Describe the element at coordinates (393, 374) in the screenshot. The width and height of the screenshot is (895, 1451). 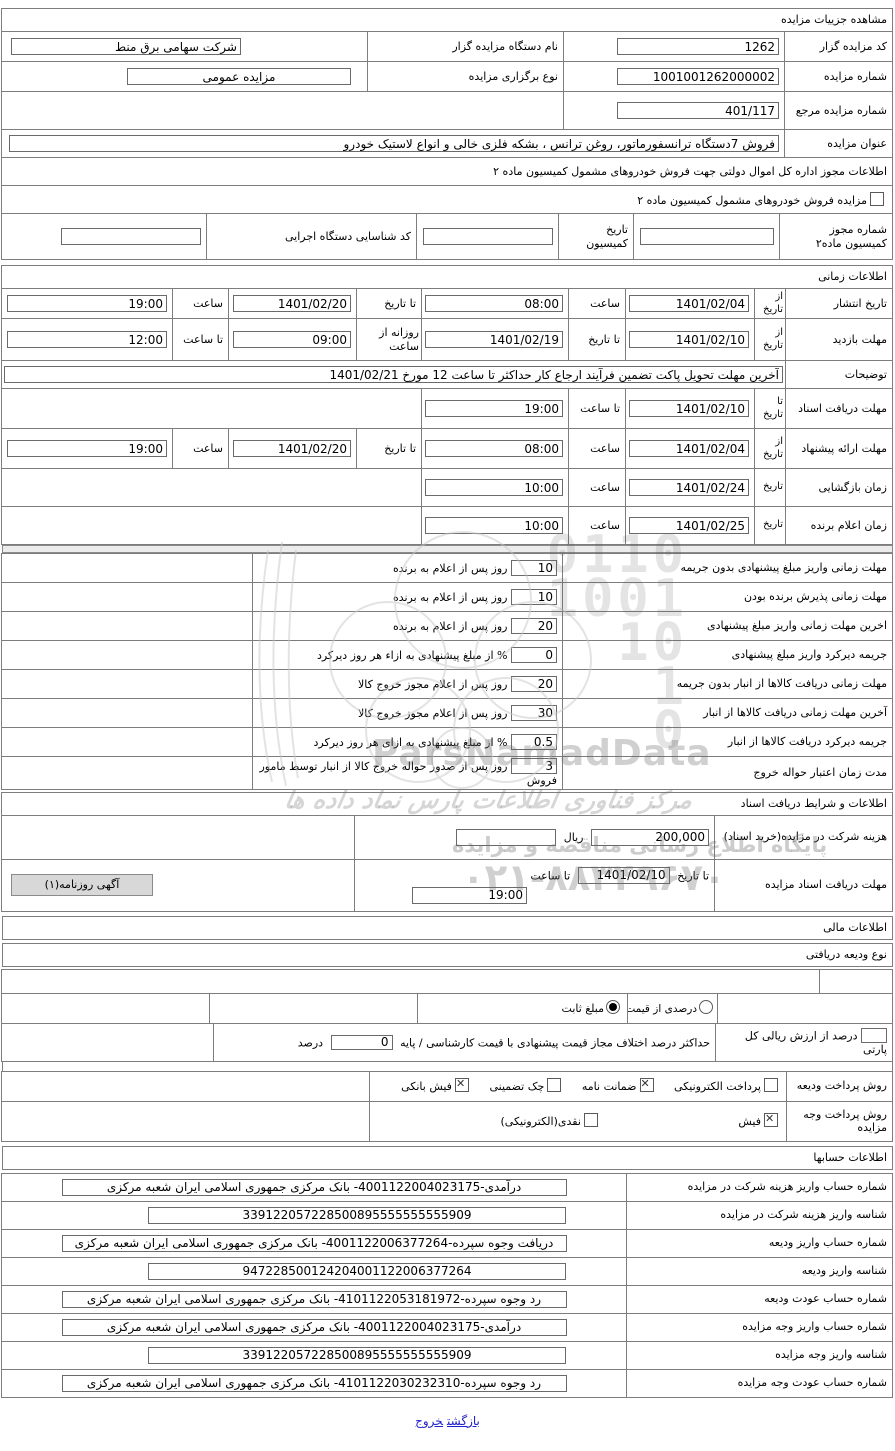
I see `description-input` at that location.